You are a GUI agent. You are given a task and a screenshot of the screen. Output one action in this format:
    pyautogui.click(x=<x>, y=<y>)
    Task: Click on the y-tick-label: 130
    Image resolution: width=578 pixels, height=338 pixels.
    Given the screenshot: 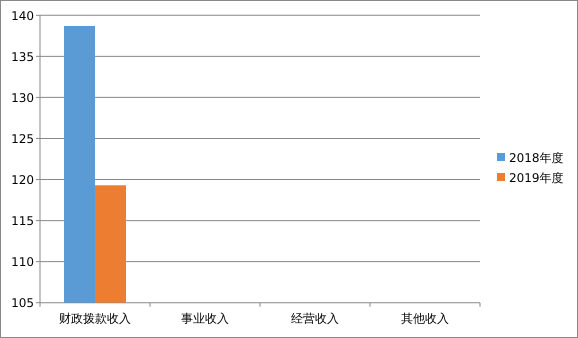 What is the action you would take?
    pyautogui.click(x=22, y=97)
    